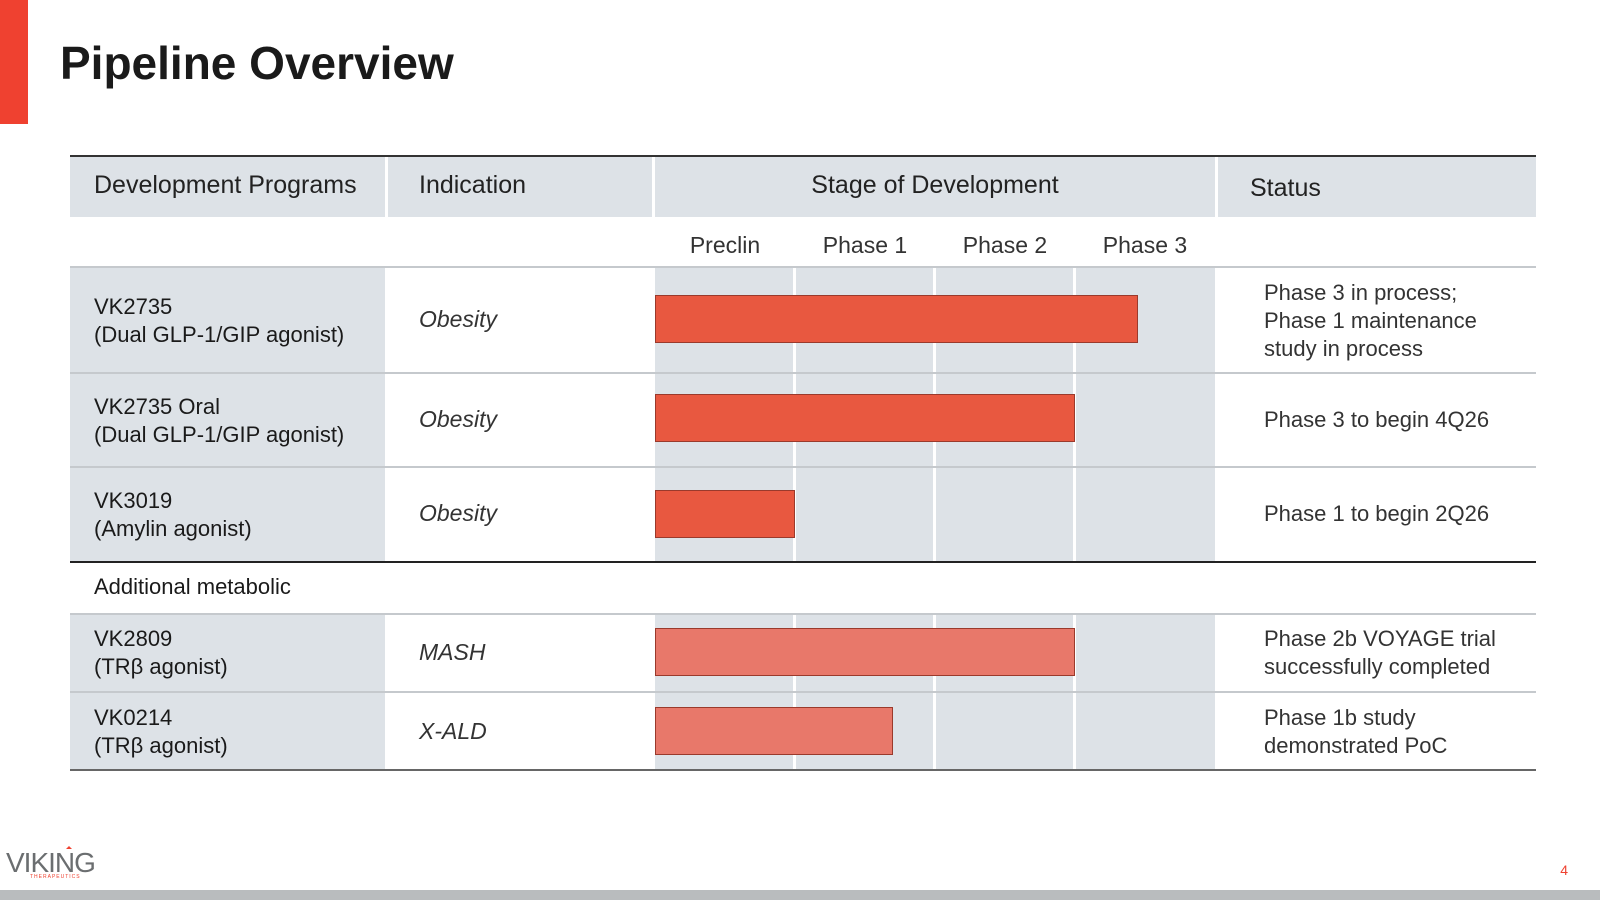 The height and width of the screenshot is (900, 1600). Describe the element at coordinates (161, 639) in the screenshot. I see `program-name: VK2809` at that location.